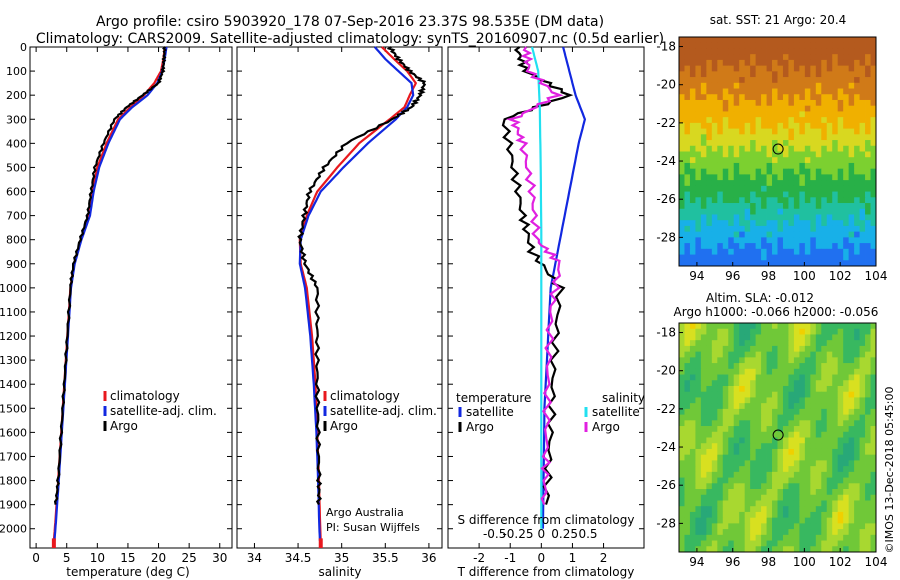 This screenshot has height=580, width=900. Describe the element at coordinates (771, 159) in the screenshot. I see `sst-map-panel: 94 96 98 100 102 104-18-20-22-24-26-28` at that location.